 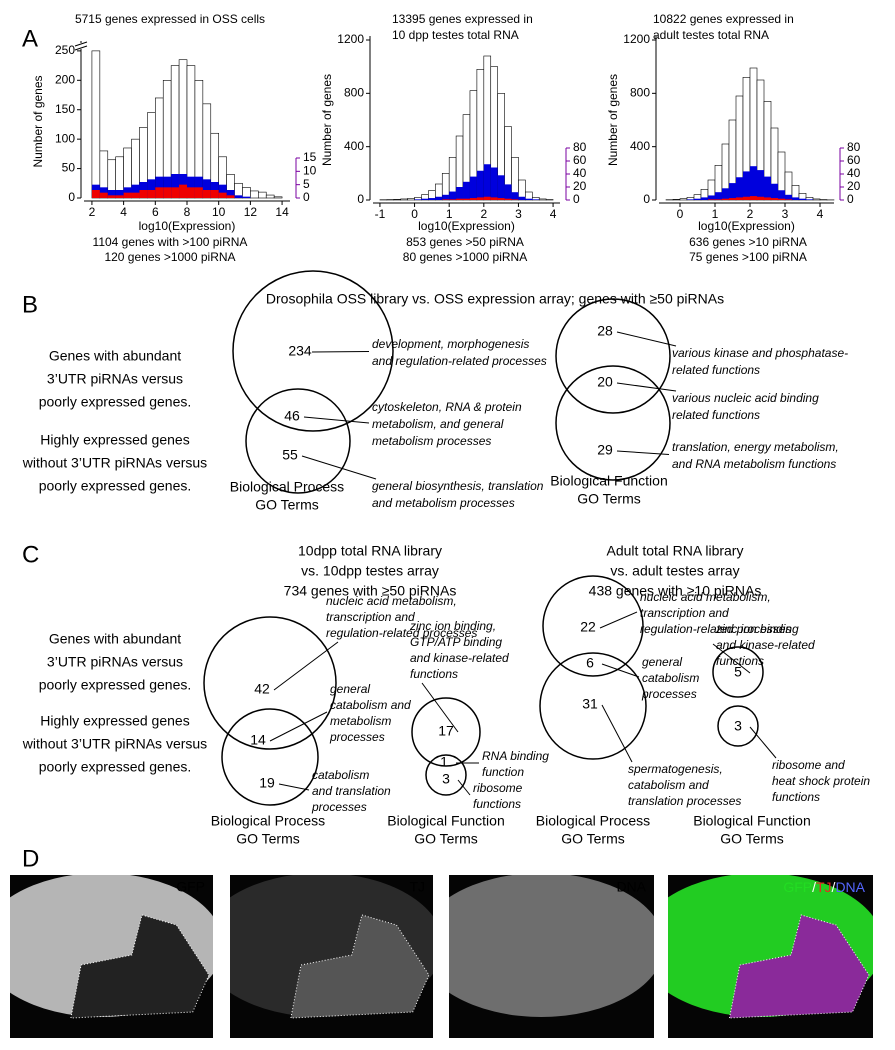 What do you see at coordinates (834, 887) in the screenshot?
I see `label-part: /` at bounding box center [834, 887].